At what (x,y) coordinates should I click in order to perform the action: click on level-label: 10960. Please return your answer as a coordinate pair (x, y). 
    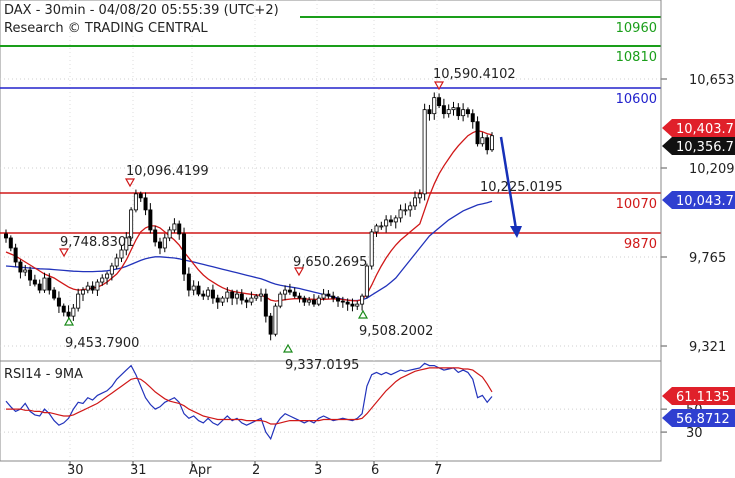
    Looking at the image, I should click on (636, 28).